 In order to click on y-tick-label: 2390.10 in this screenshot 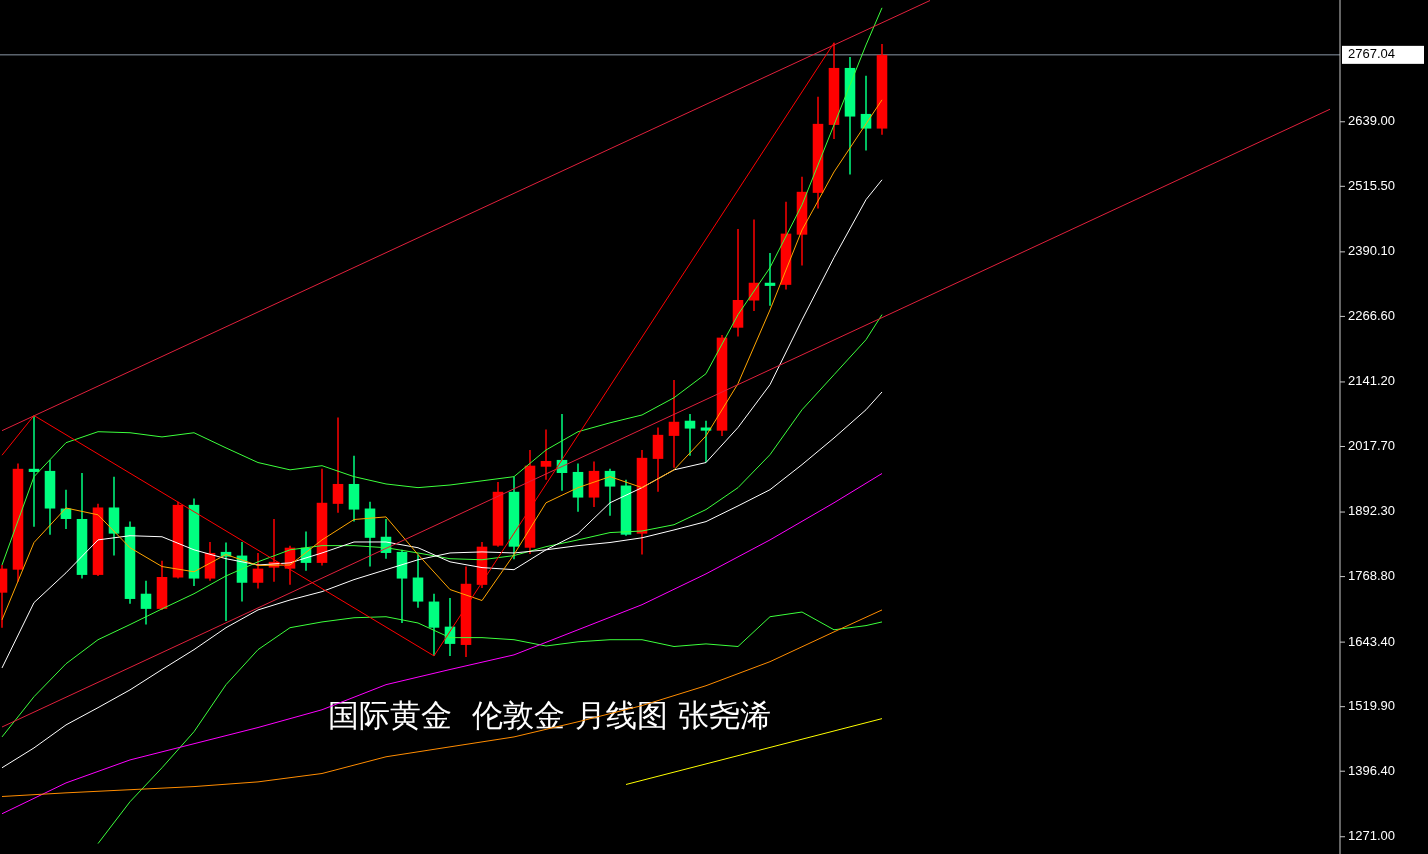, I will do `click(1371, 251)`.